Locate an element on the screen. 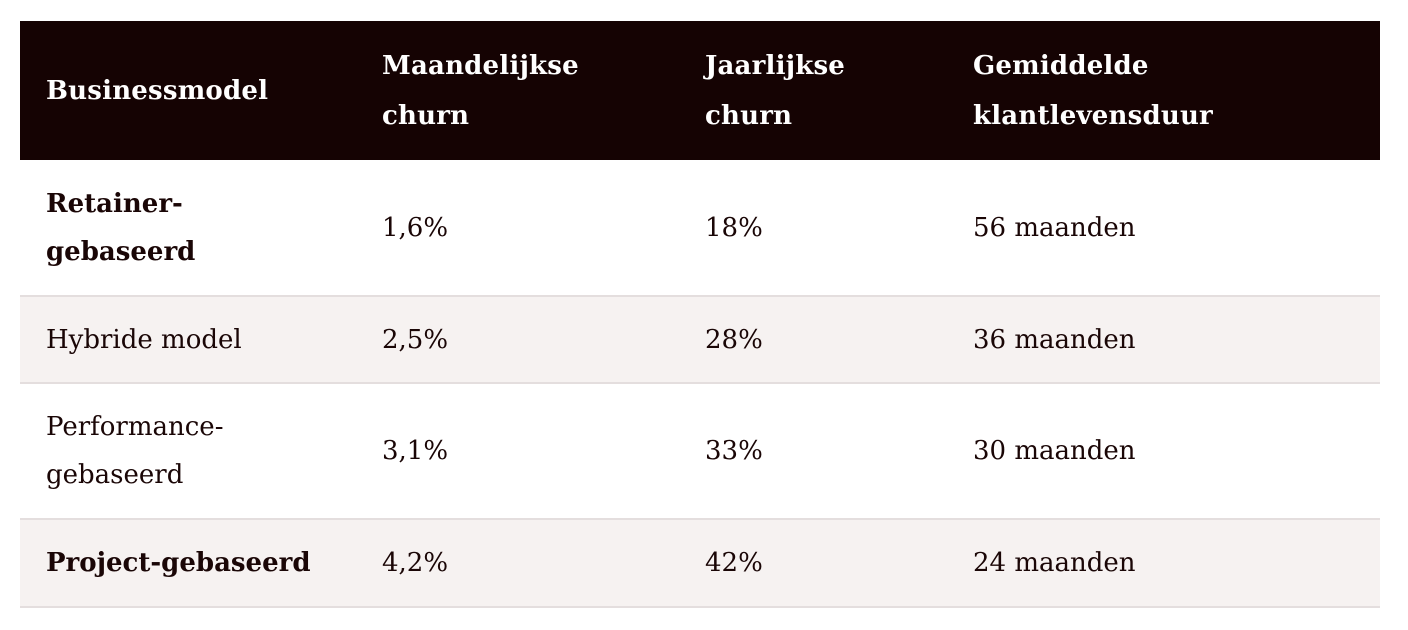 The height and width of the screenshot is (630, 1408). cell-monthly-churn: 2,5% is located at coordinates (517, 340).